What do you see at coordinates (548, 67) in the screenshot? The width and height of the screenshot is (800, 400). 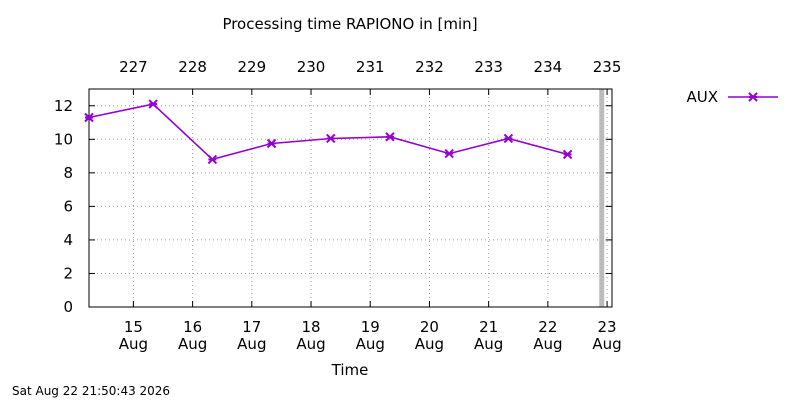 I see `x2-tick-label: 234` at bounding box center [548, 67].